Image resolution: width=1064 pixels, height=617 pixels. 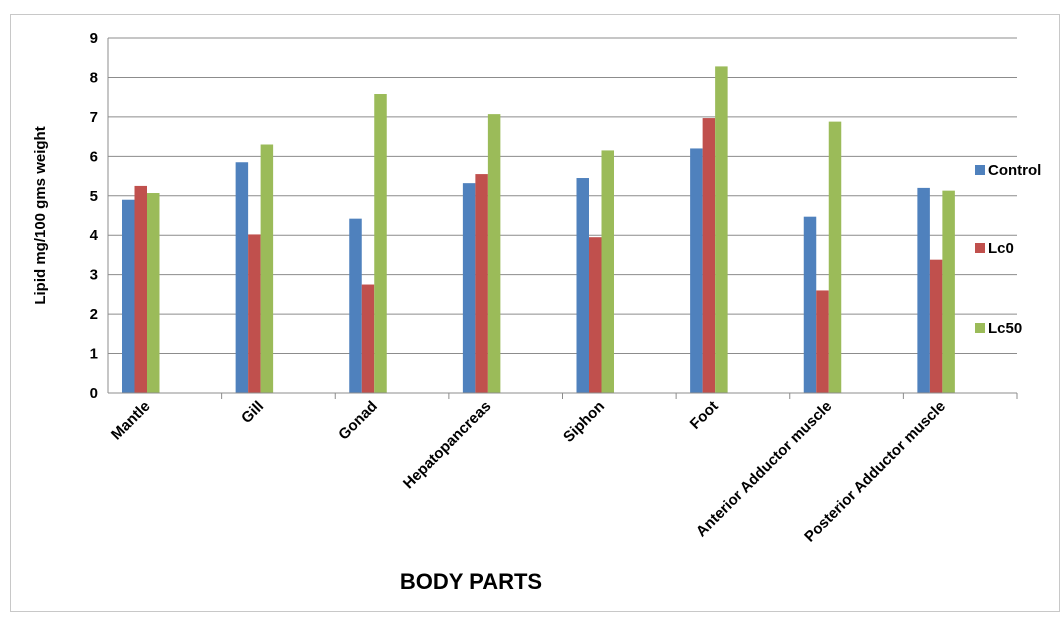 What do you see at coordinates (980, 170) in the screenshot?
I see `legend-swatch-control` at bounding box center [980, 170].